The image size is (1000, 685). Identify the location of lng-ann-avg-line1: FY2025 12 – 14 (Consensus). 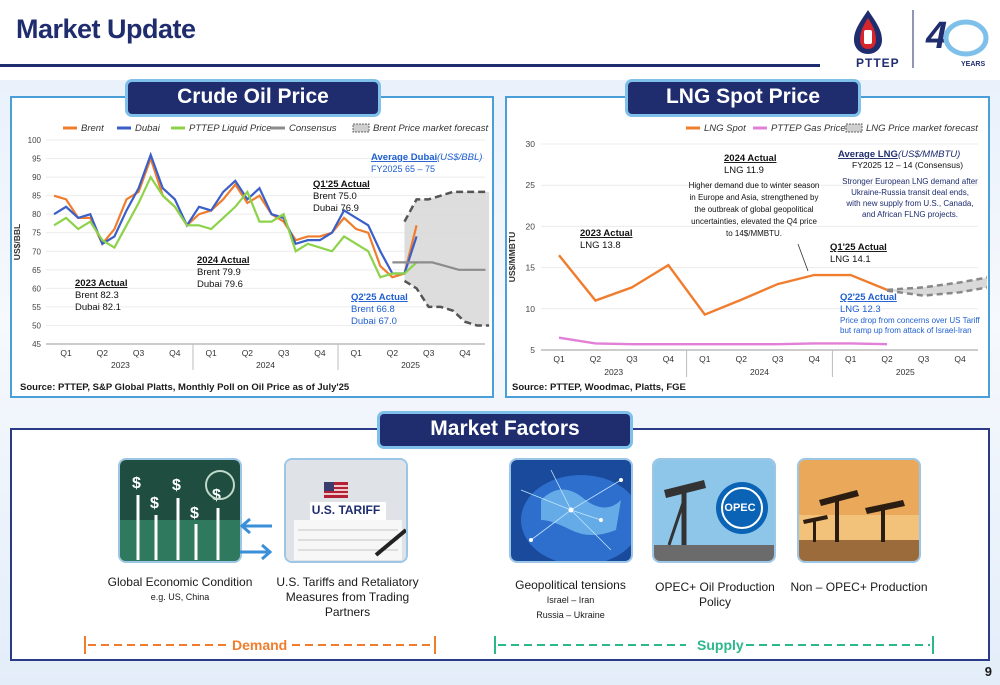
(907, 165).